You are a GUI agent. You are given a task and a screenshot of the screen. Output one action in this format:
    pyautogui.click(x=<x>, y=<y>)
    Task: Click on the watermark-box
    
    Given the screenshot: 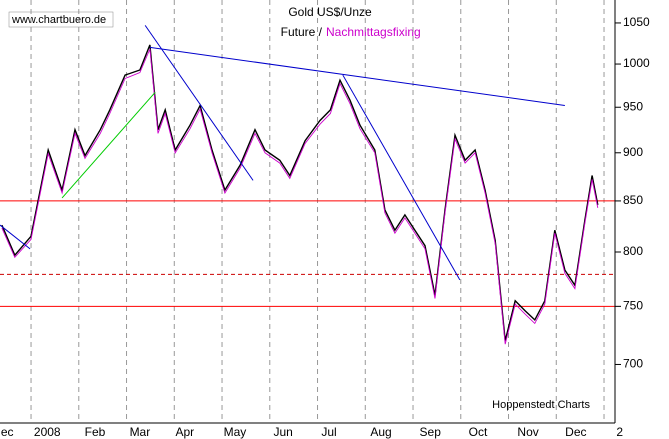 What is the action you would take?
    pyautogui.click(x=61, y=19)
    